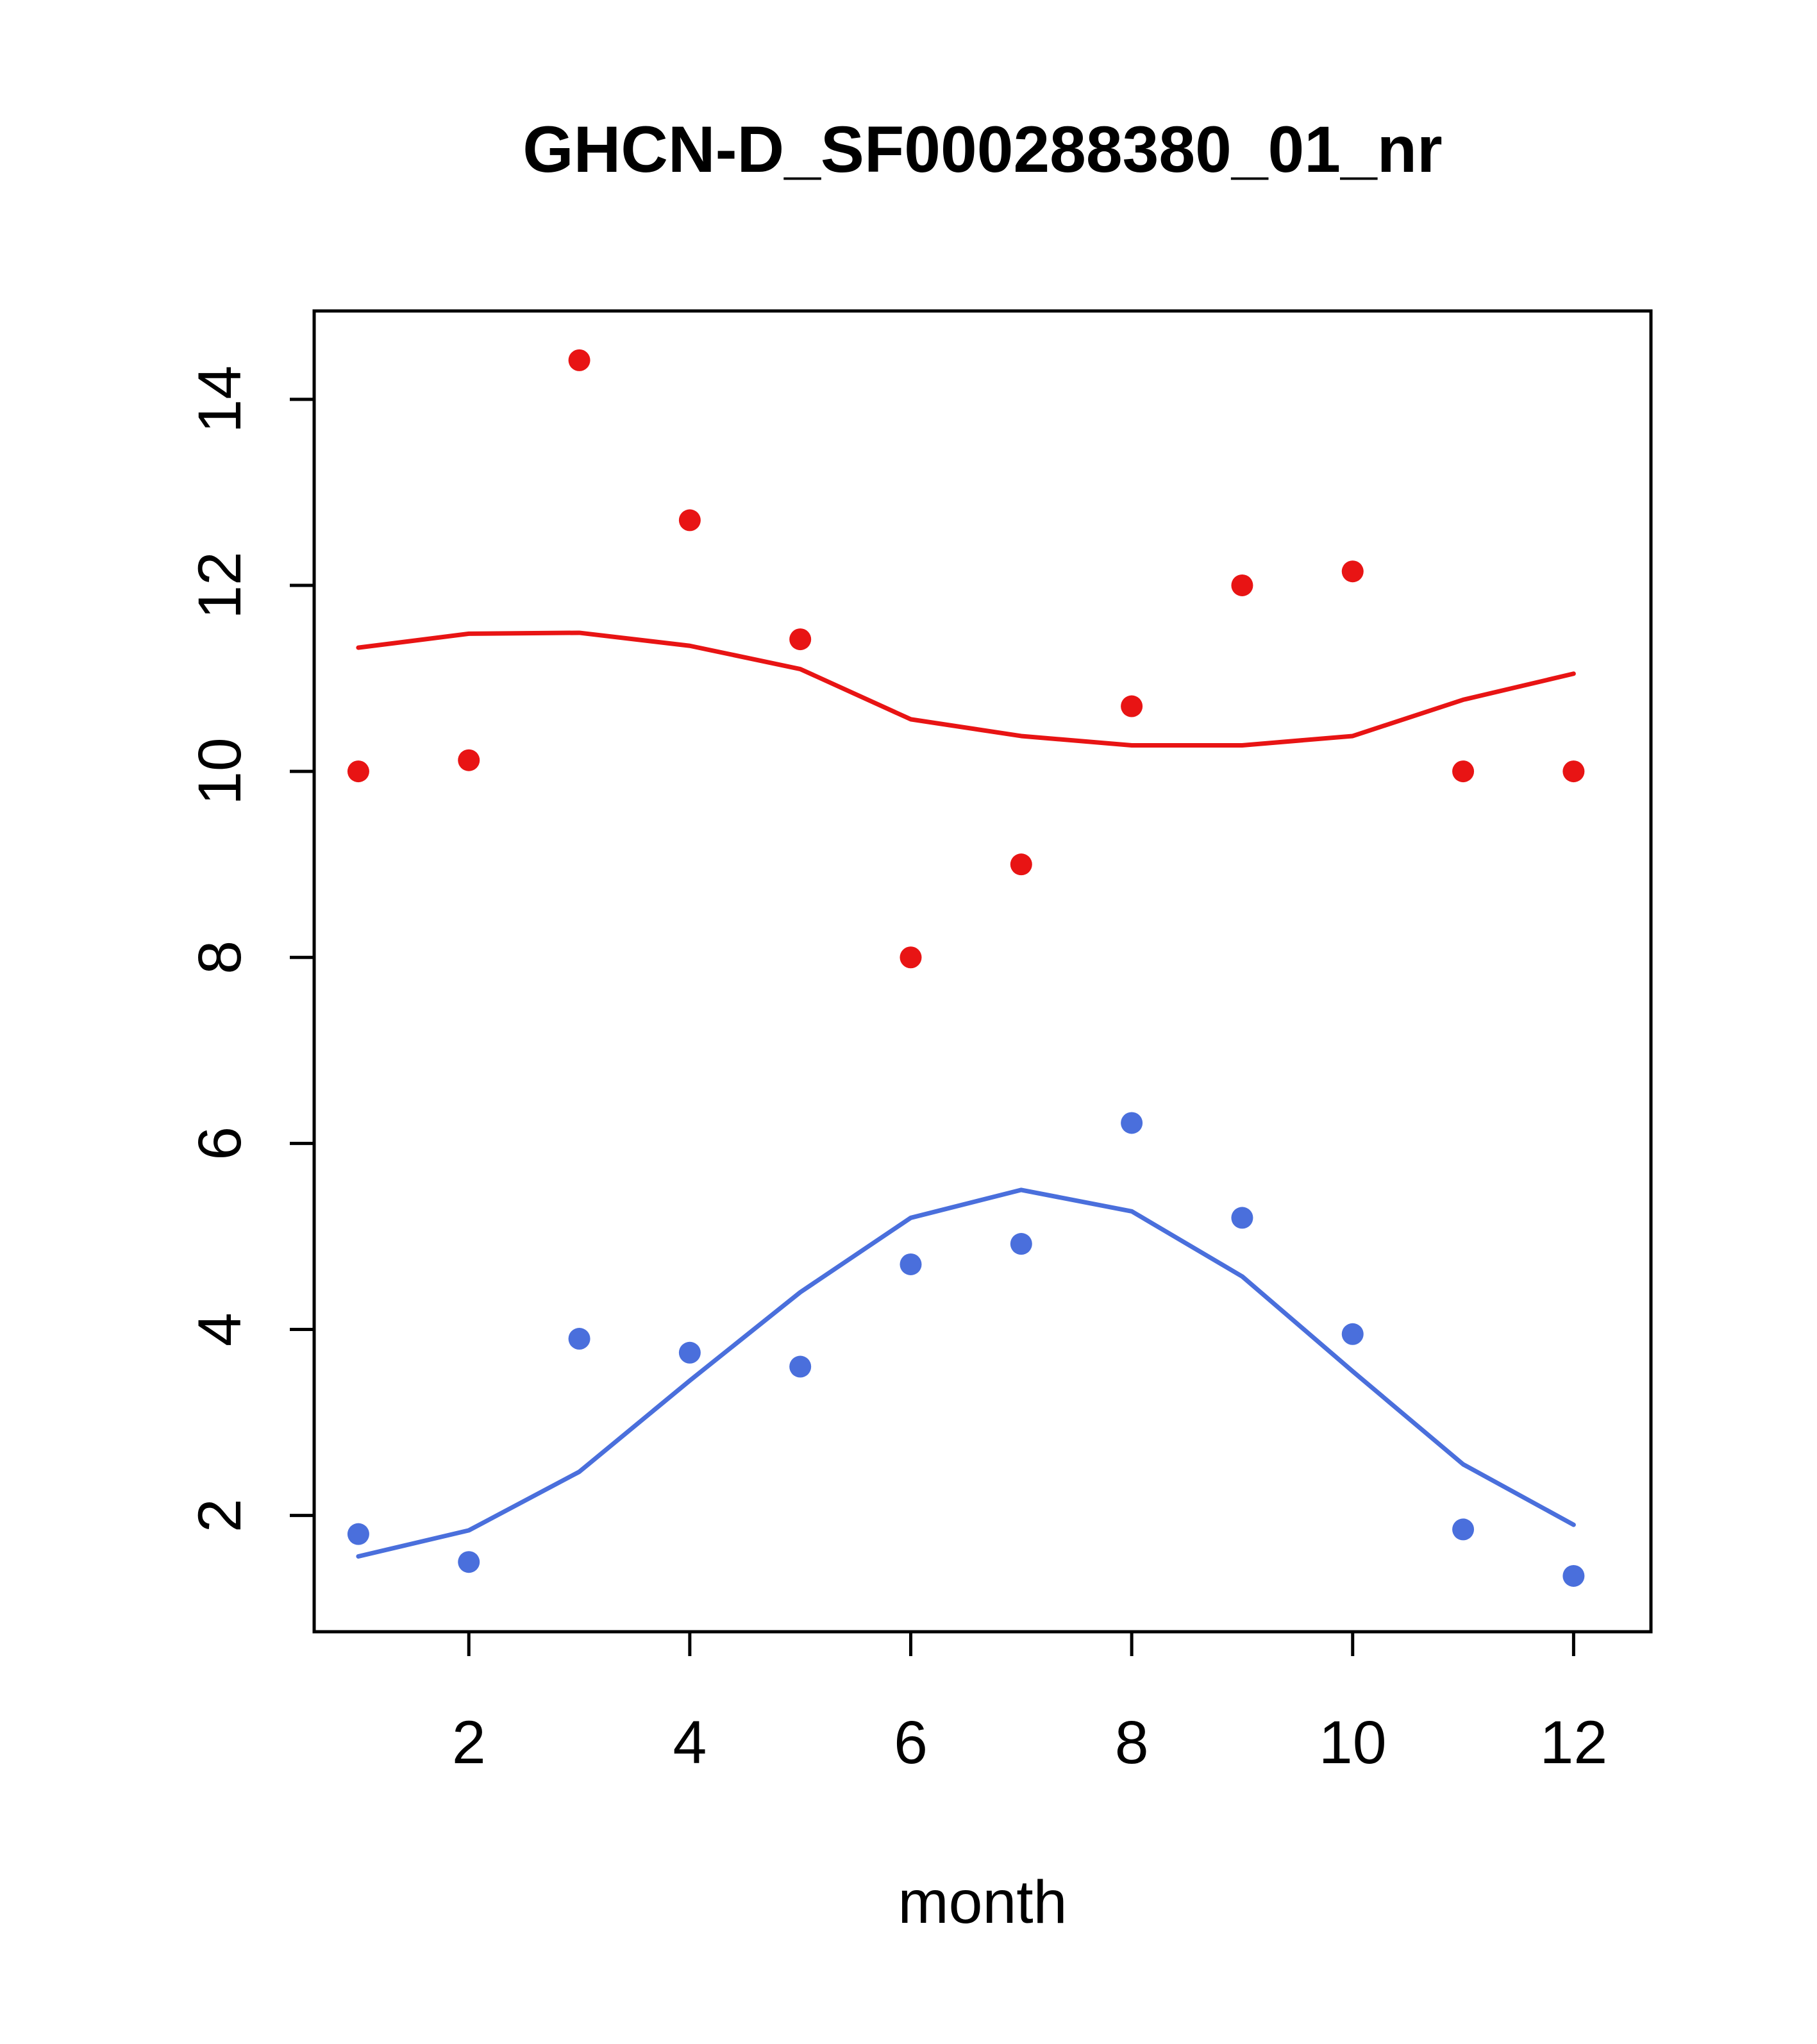 This screenshot has width=1817, height=2044. I want to click on x-tick-label: 4, so click(690, 1743).